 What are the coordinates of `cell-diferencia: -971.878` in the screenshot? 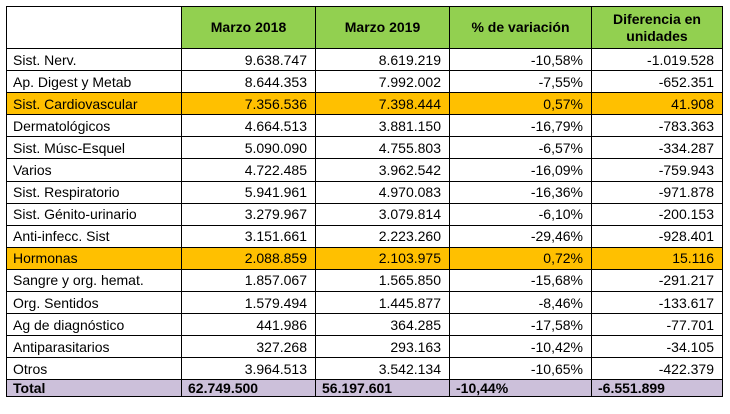 It's located at (657, 192).